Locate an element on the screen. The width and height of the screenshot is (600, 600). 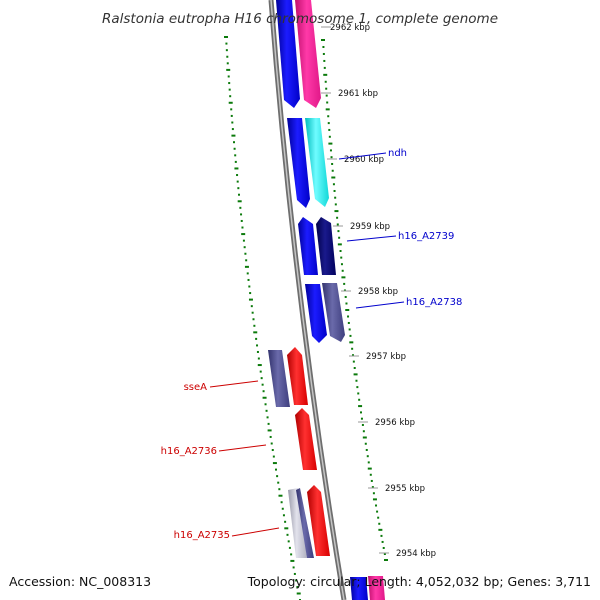
chromosome-backbone is located at coordinates (307, 300).